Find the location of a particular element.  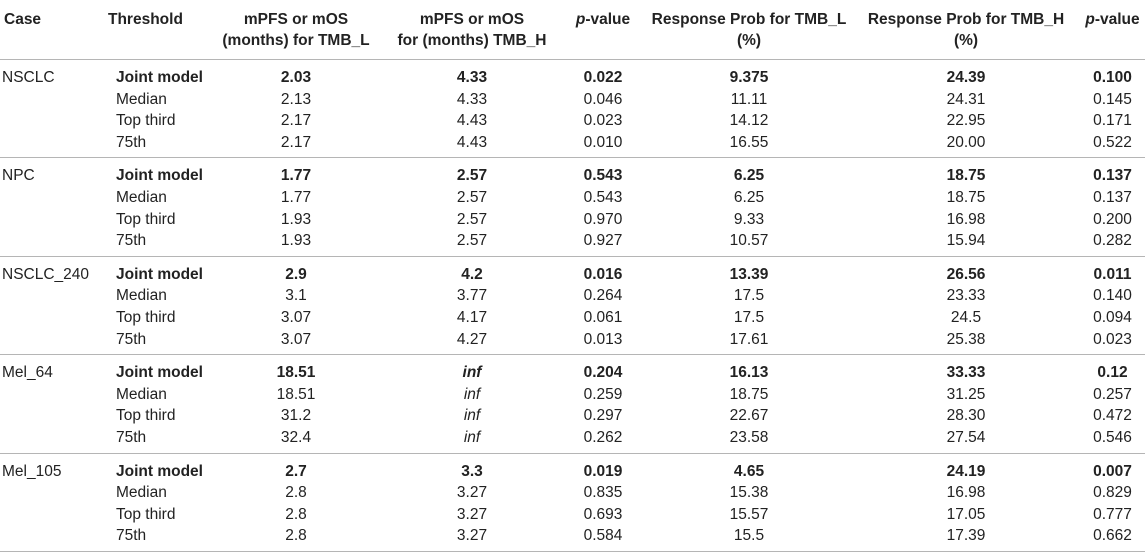

p2-cell: 0.829 is located at coordinates (1112, 493).